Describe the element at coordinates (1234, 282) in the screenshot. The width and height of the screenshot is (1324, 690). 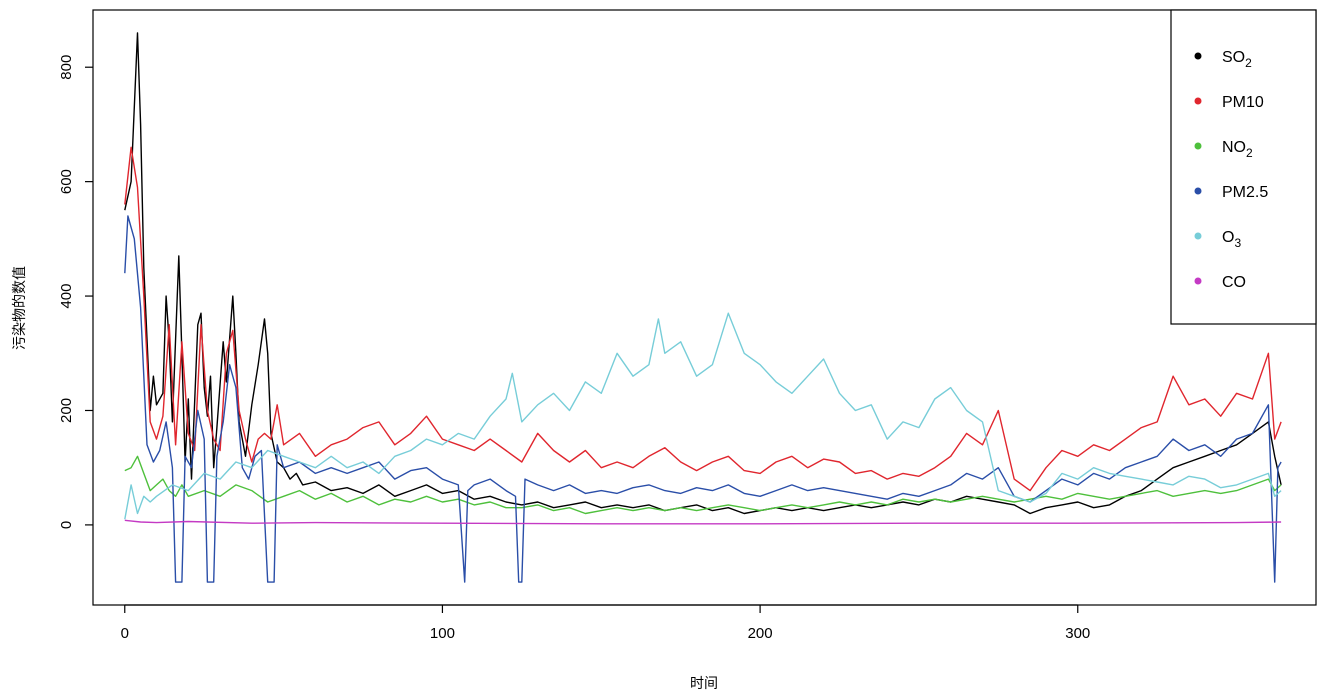
I see `legend-label: CO` at that location.